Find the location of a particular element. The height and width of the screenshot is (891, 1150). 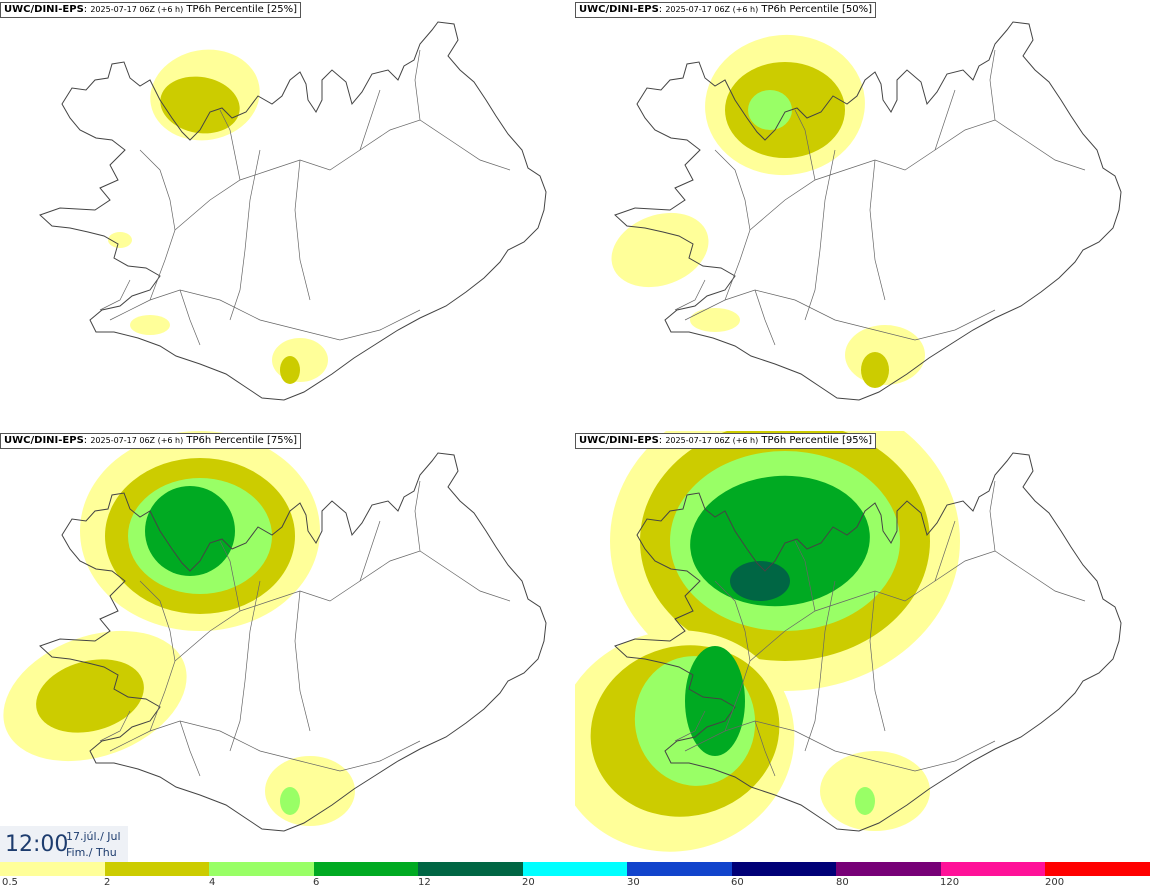

legend-label: 2 is located at coordinates (107, 882).